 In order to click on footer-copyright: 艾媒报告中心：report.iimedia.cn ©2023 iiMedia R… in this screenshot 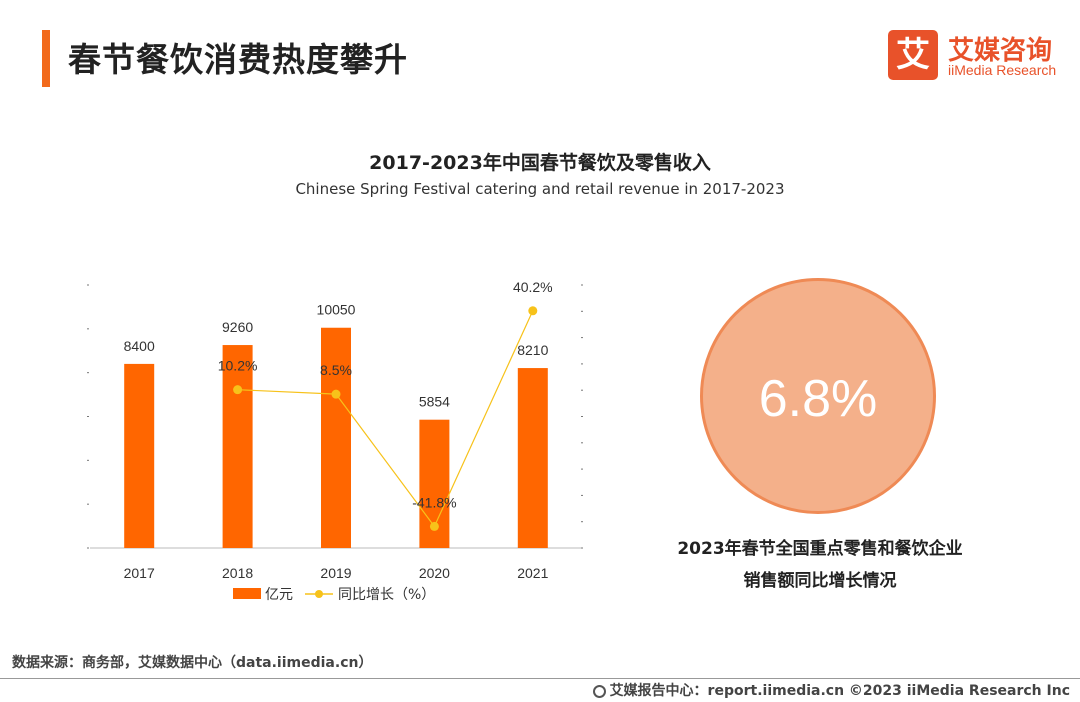, I will do `click(831, 690)`.